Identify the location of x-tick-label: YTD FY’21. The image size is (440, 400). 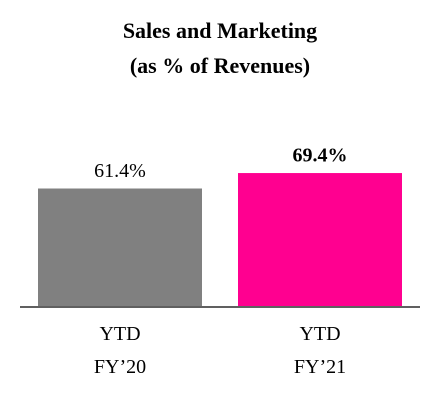
(320, 350).